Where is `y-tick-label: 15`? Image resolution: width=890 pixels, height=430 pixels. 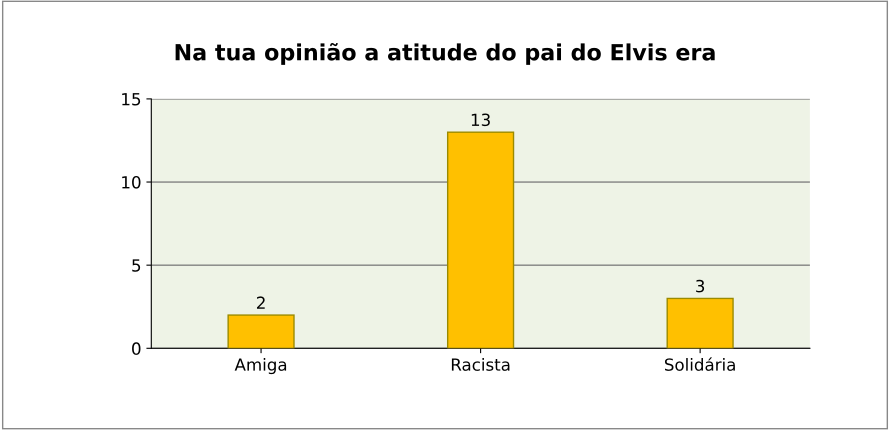
y-tick-label: 15 is located at coordinates (131, 99).